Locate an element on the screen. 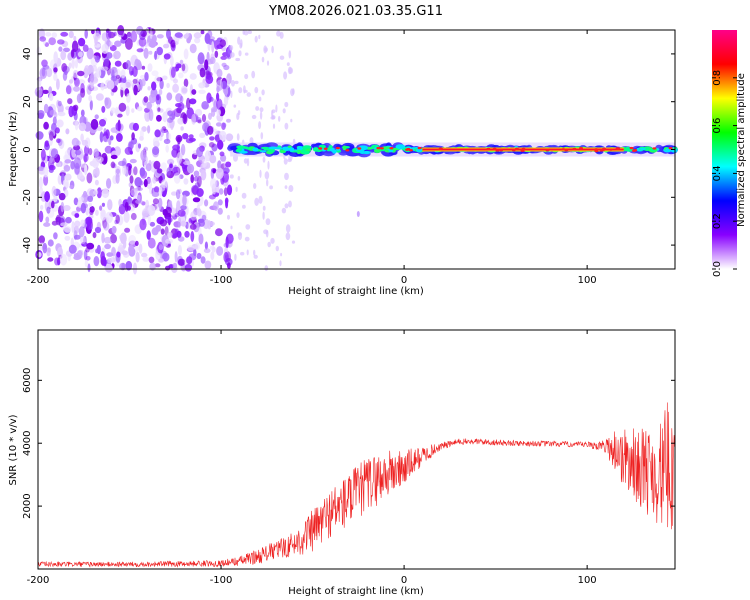 The image size is (750, 600). colorbar-gradient is located at coordinates (724, 149).